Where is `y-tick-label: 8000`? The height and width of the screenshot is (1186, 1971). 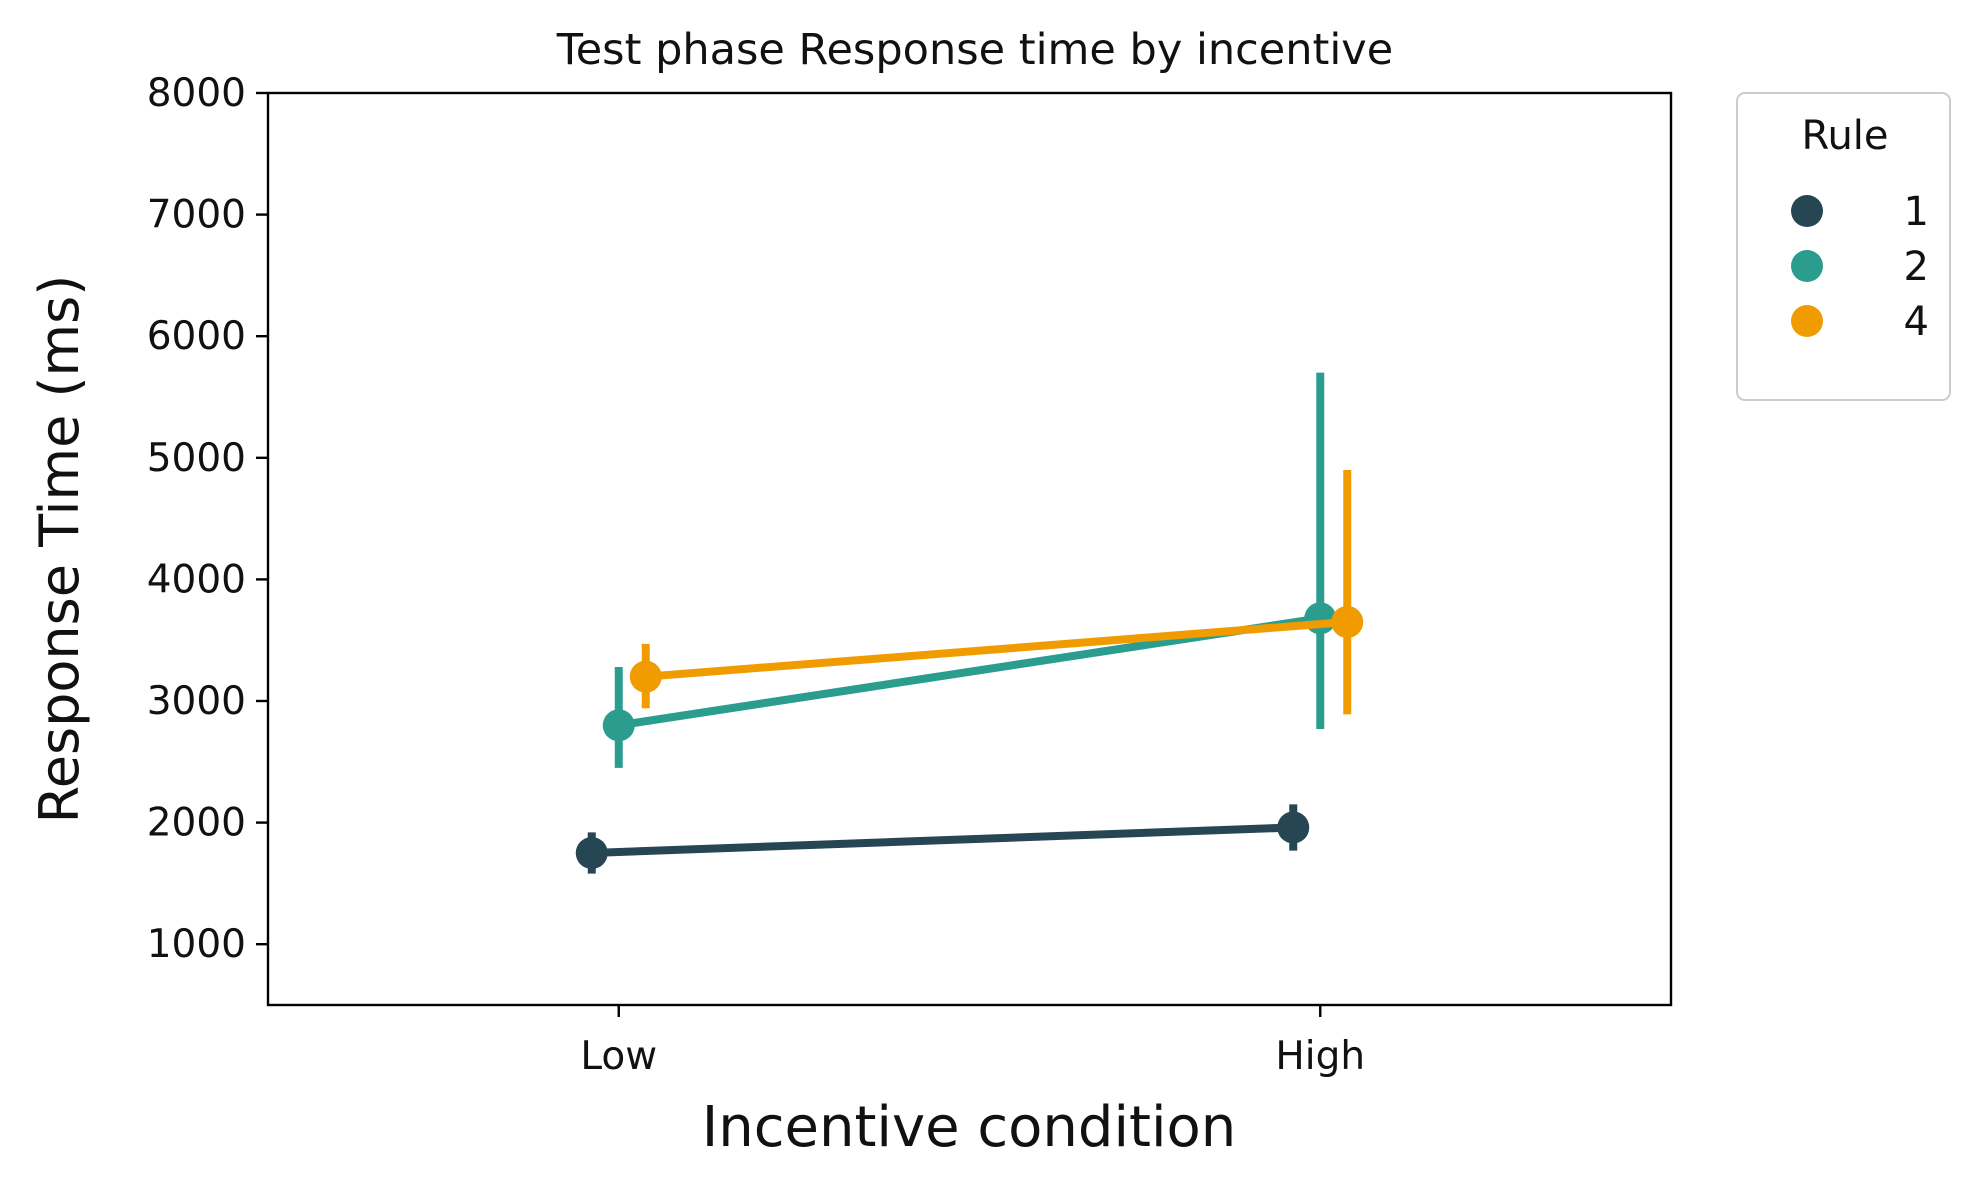 y-tick-label: 8000 is located at coordinates (196, 93).